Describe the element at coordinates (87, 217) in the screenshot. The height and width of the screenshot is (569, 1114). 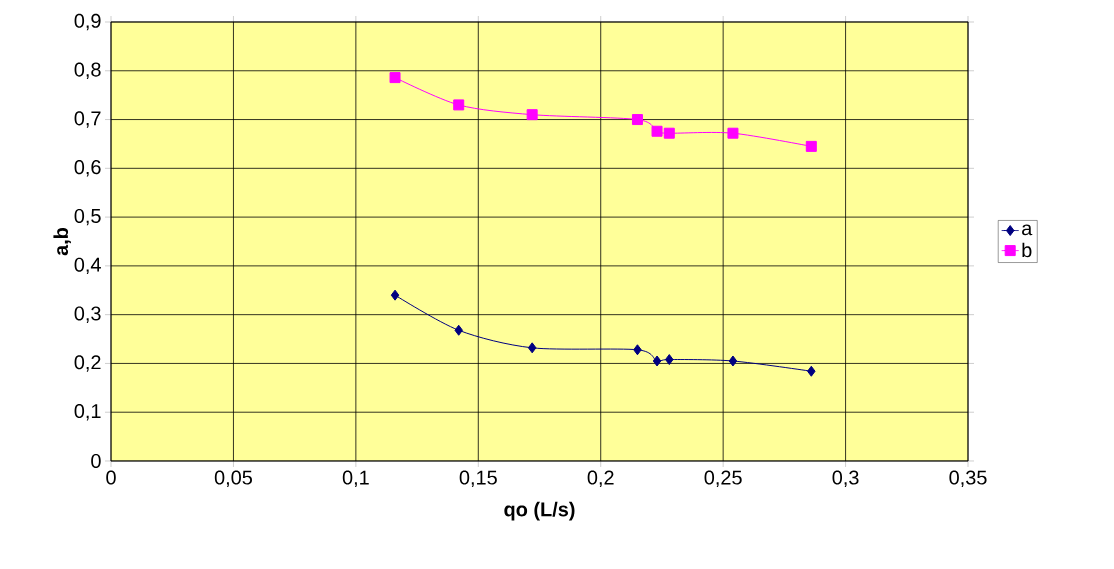
I see `y-tick-label: 0,5` at that location.